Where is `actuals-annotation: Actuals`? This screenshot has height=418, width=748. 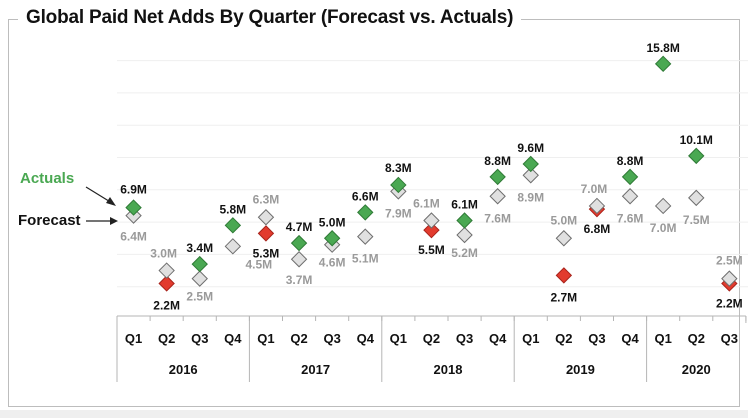 actuals-annotation: Actuals is located at coordinates (47, 178).